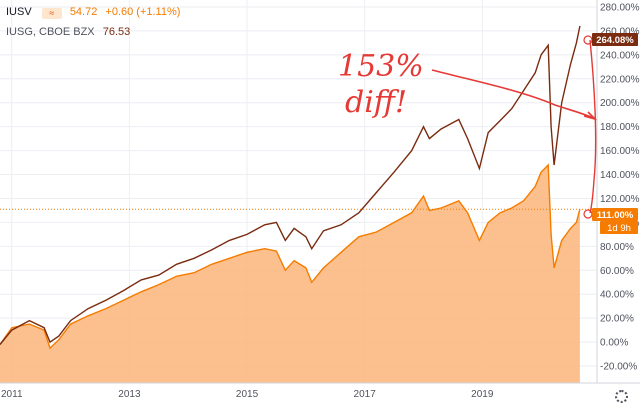  I want to click on annotation-circle-top, so click(588, 40).